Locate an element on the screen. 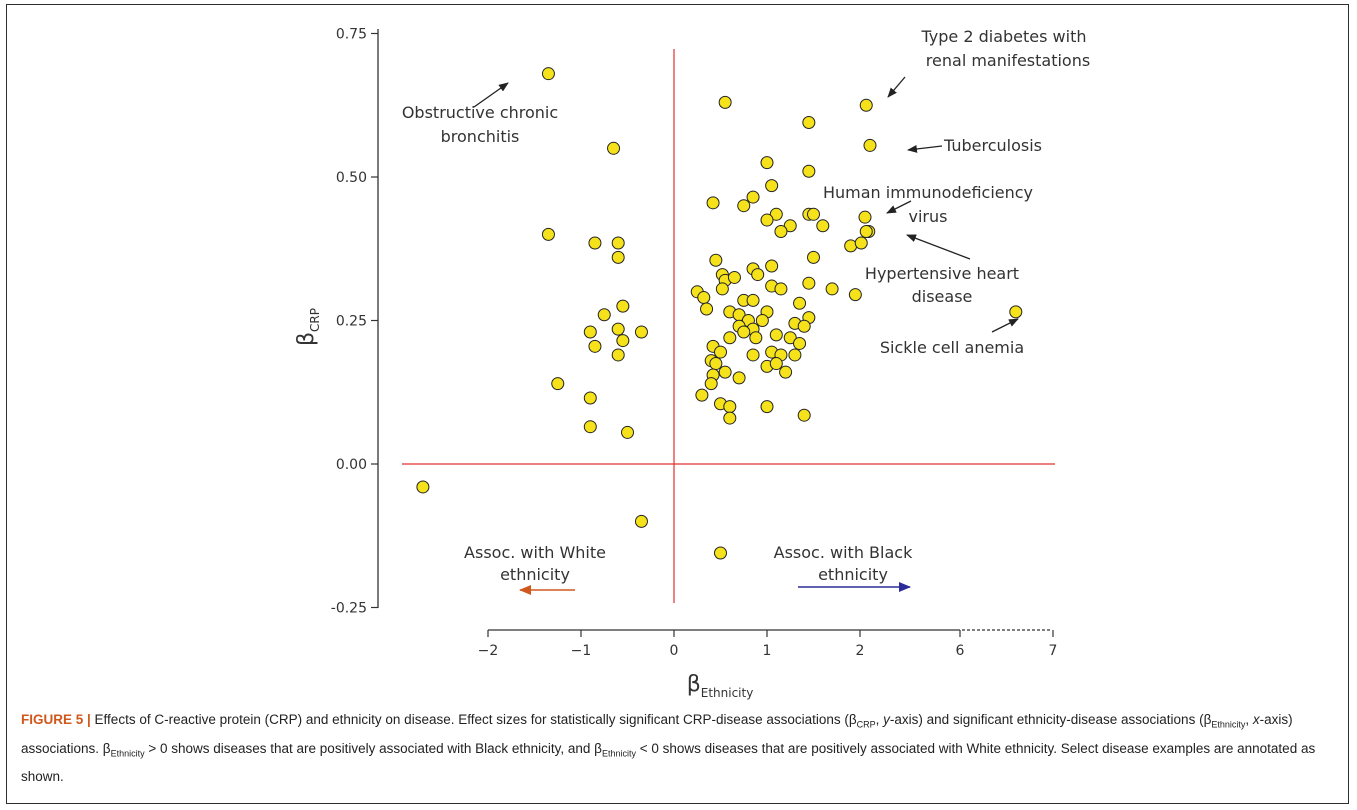 The image size is (1357, 810). black-ethnicity-line2: ethnicity is located at coordinates (853, 574).